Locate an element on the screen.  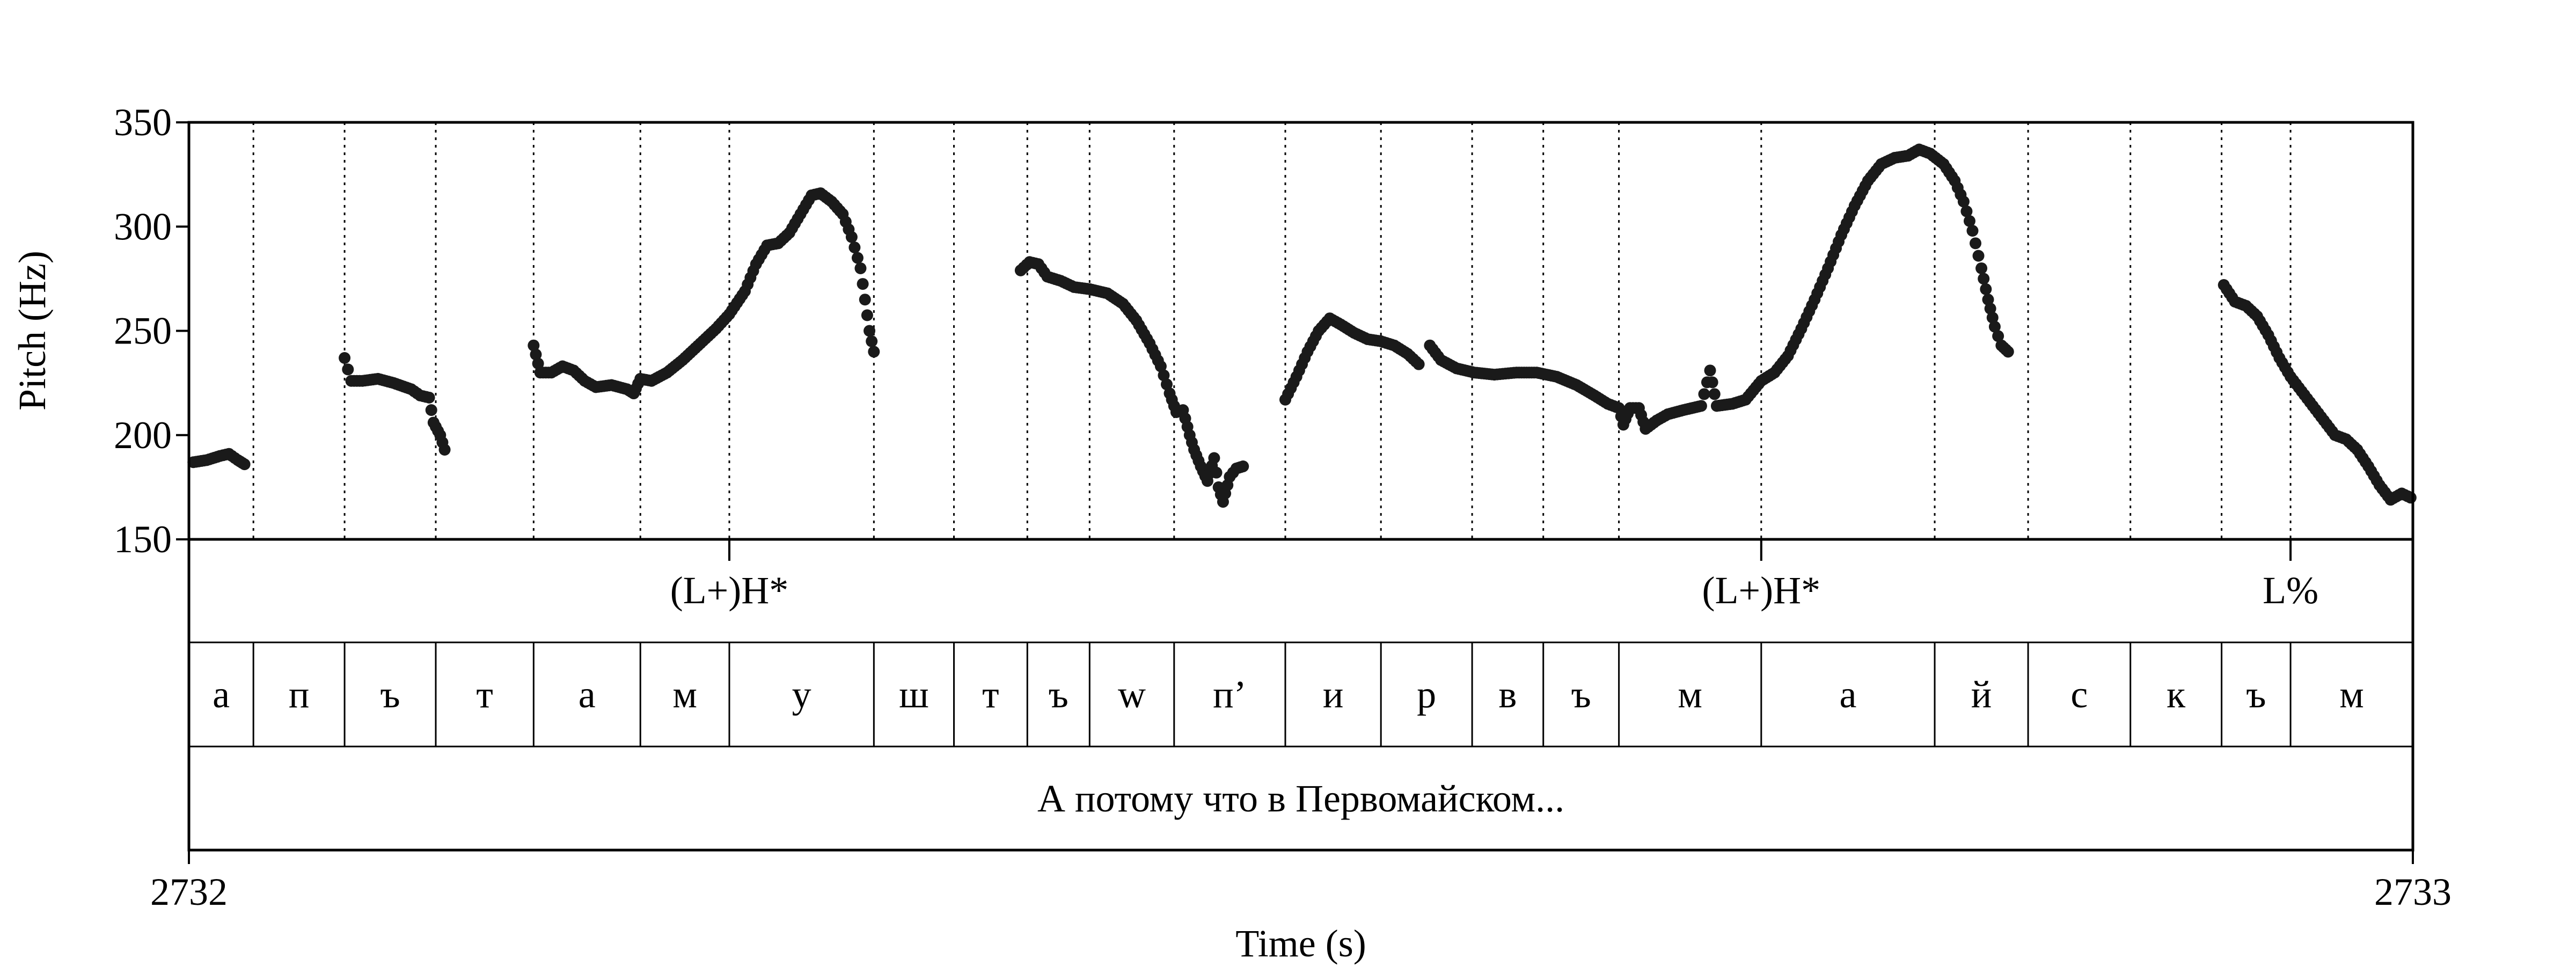
y-tick-label: 250 is located at coordinates (143, 331).